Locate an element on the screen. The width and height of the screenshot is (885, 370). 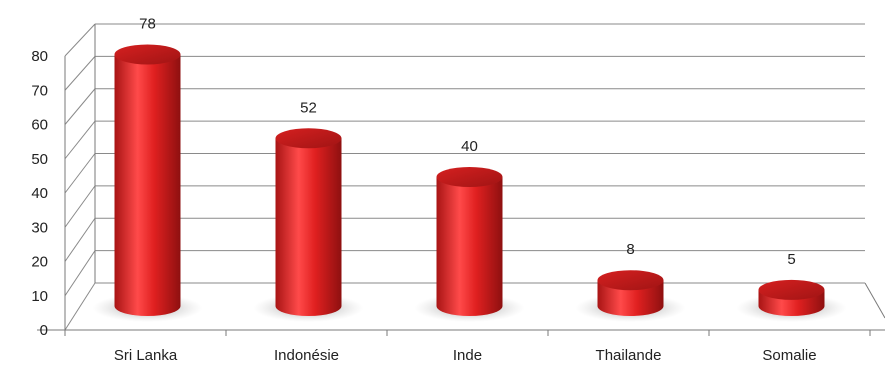
bar-Inde is located at coordinates (469, 241).